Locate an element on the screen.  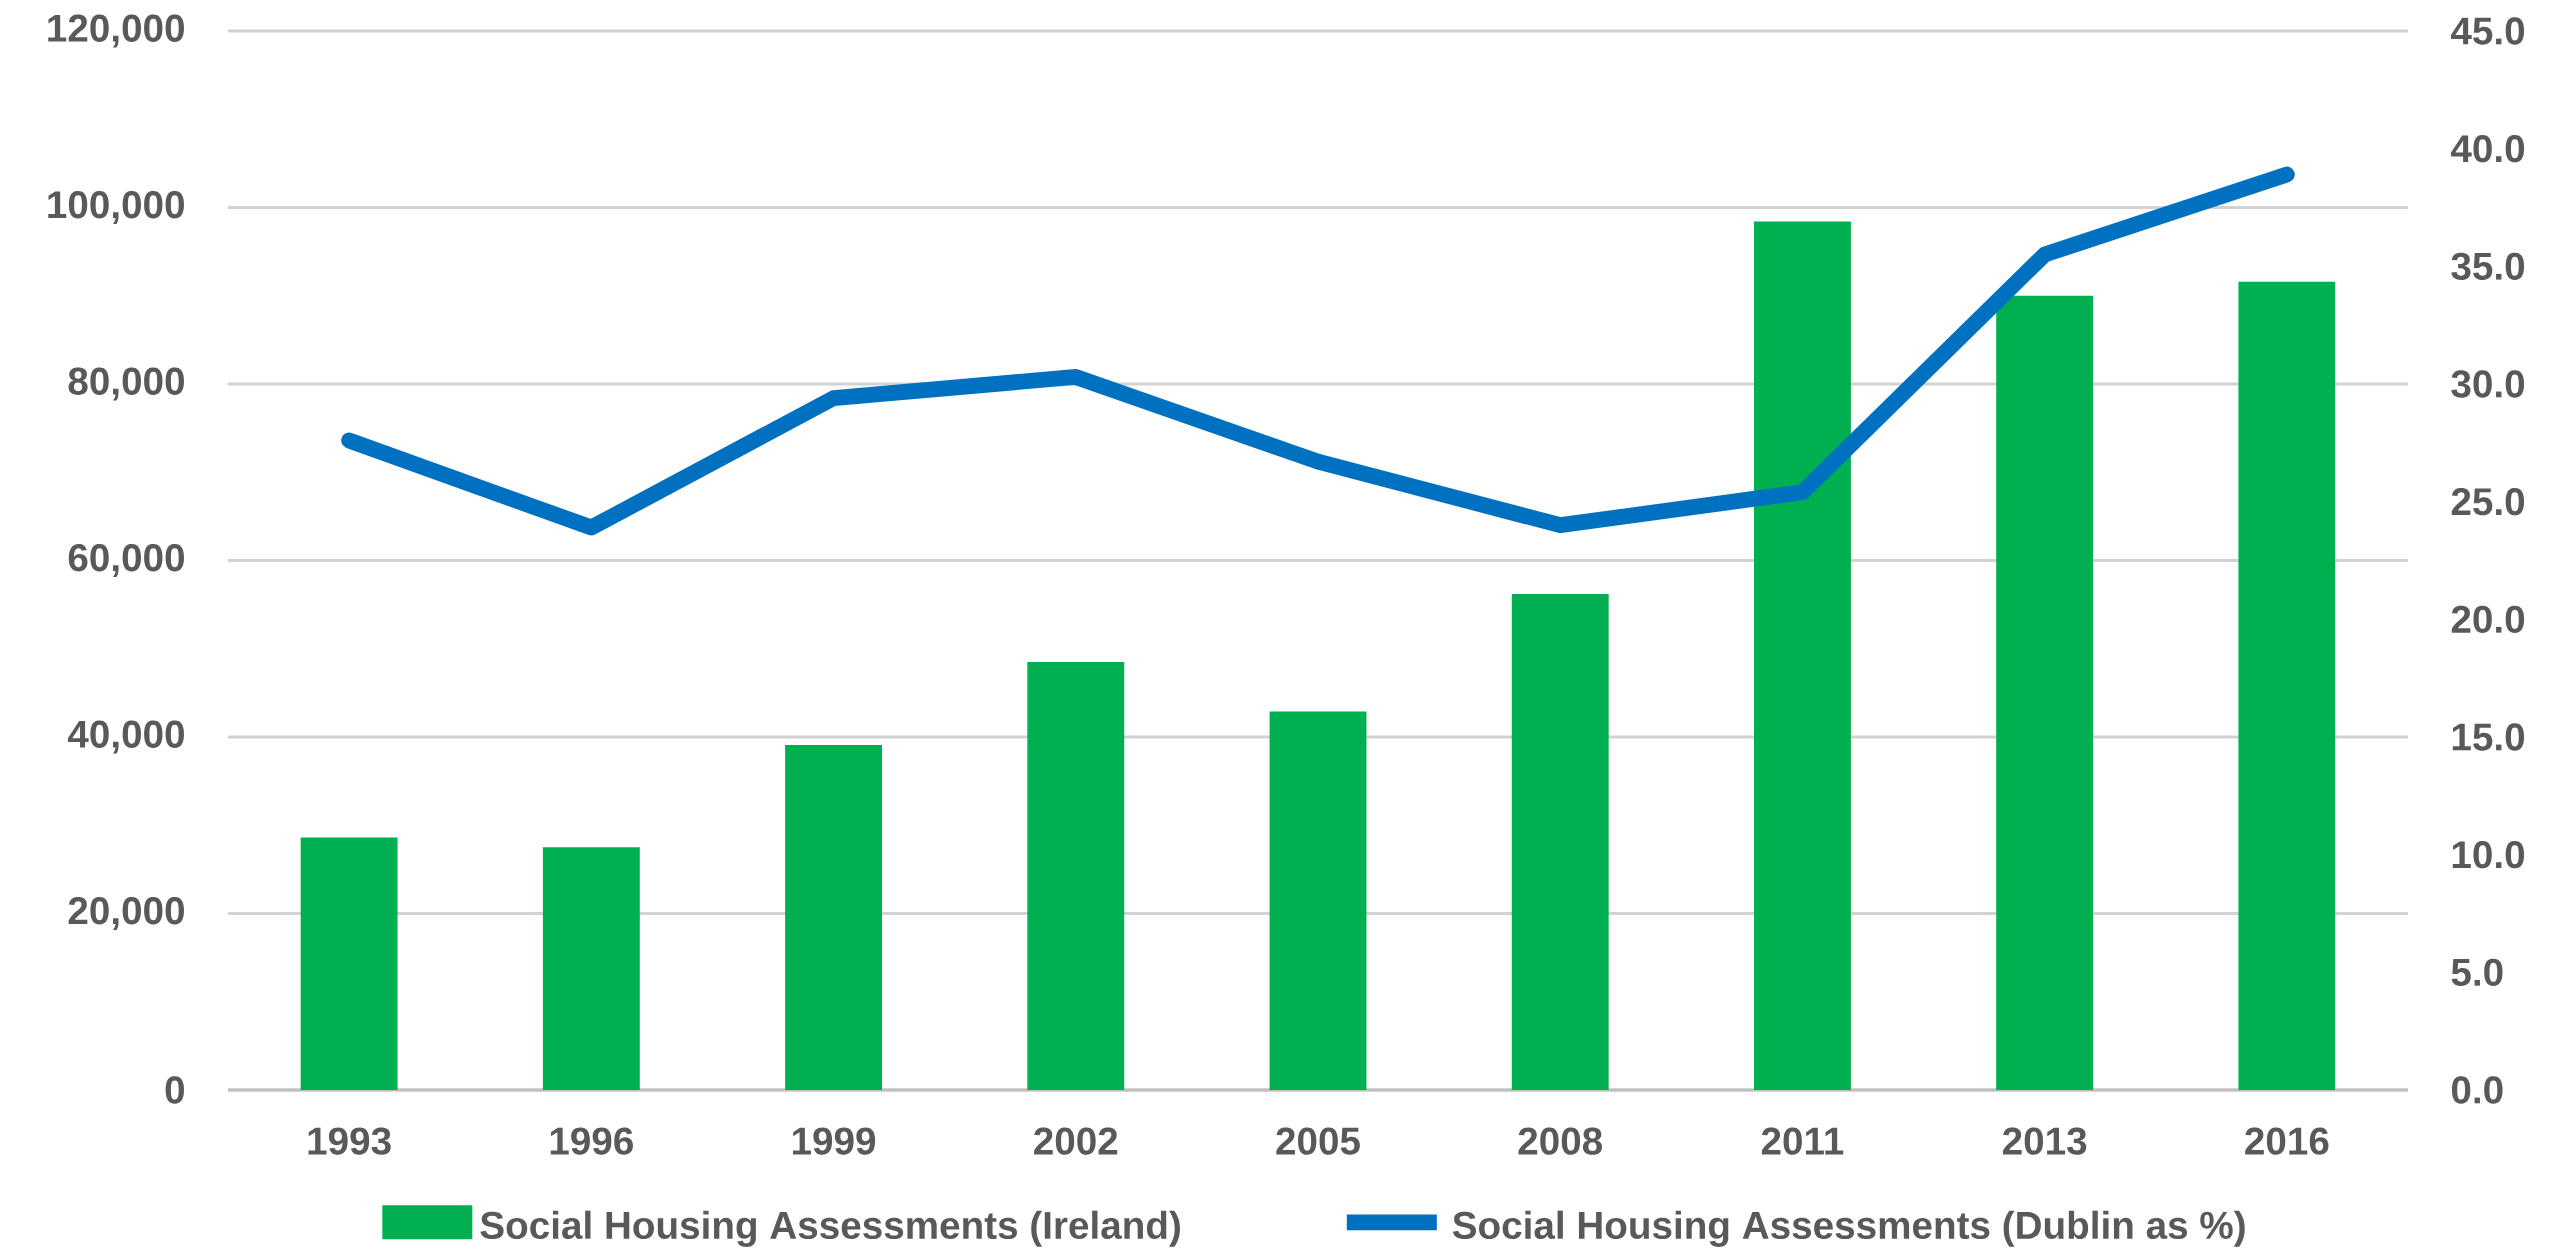
y2-tick-label: 40.0 is located at coordinates (2488, 149).